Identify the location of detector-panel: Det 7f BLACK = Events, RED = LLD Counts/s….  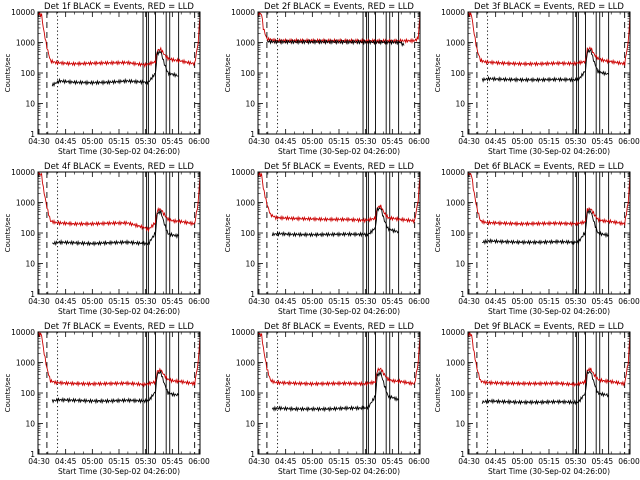
(107, 399).